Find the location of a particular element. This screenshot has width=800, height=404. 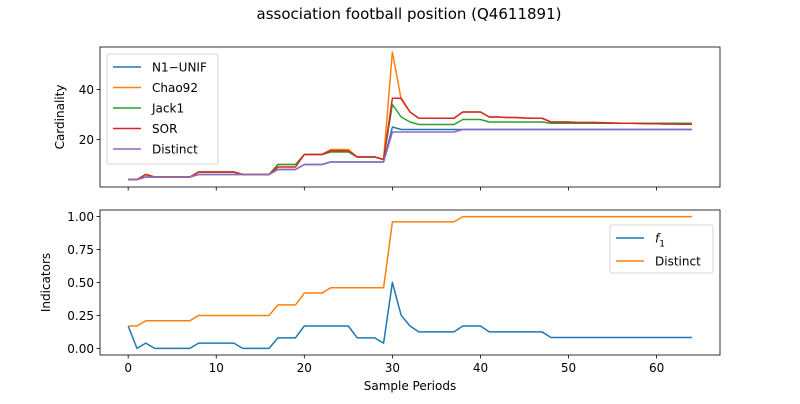

y-axis-label: Indicators is located at coordinates (46, 282).